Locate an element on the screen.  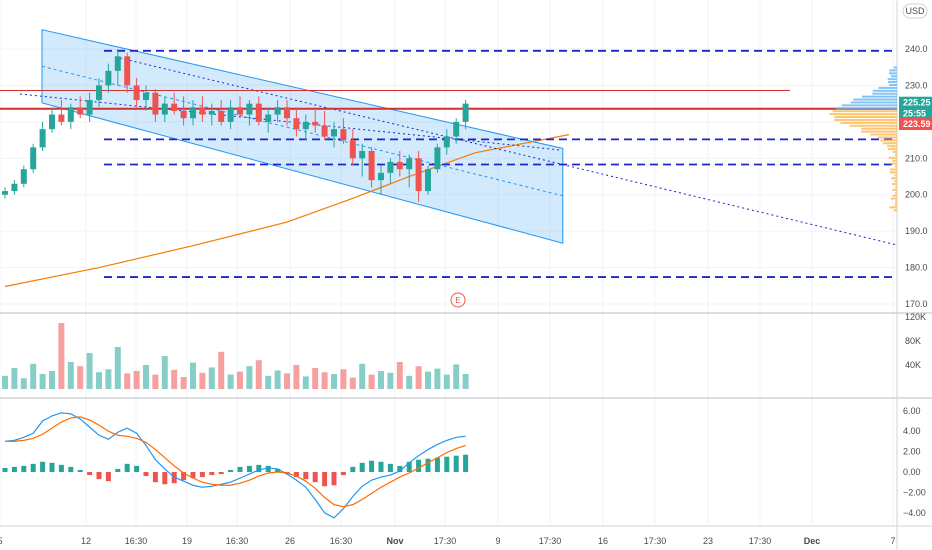
volume-bars is located at coordinates (235, 356).